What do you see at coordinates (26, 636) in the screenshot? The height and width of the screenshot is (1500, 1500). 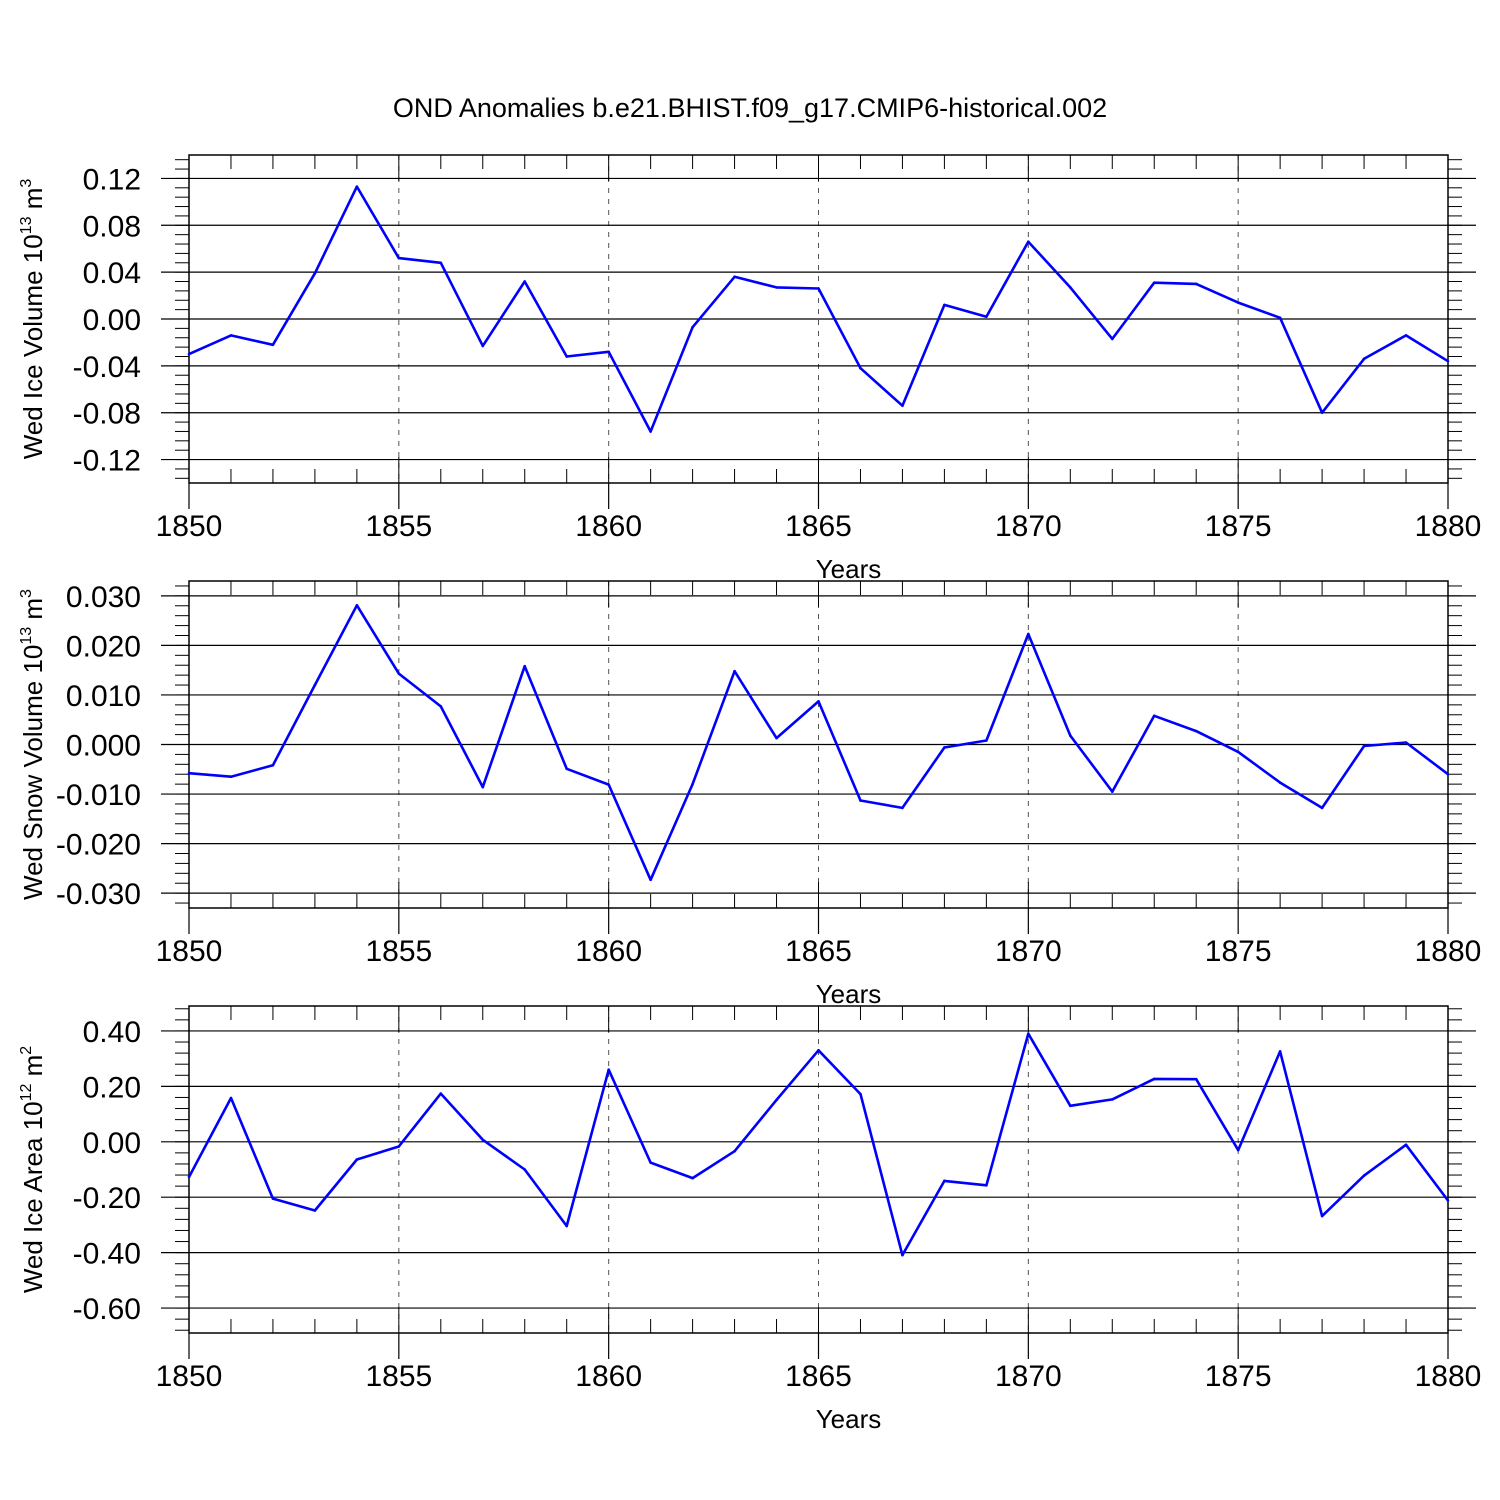 I see `y-axis-label-superscript: 13` at bounding box center [26, 636].